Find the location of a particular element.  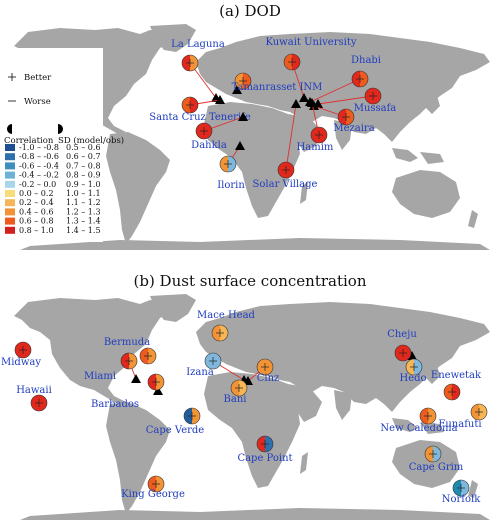

sd-header: SD (model/obs) is located at coordinates (91, 140).